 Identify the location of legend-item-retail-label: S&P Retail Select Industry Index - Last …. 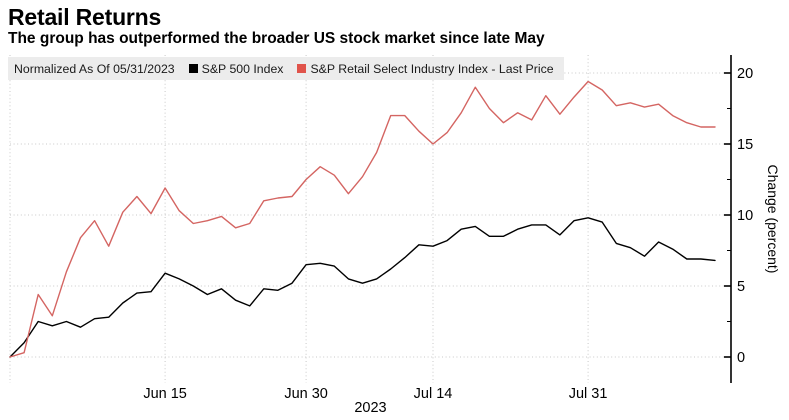
(432, 68).